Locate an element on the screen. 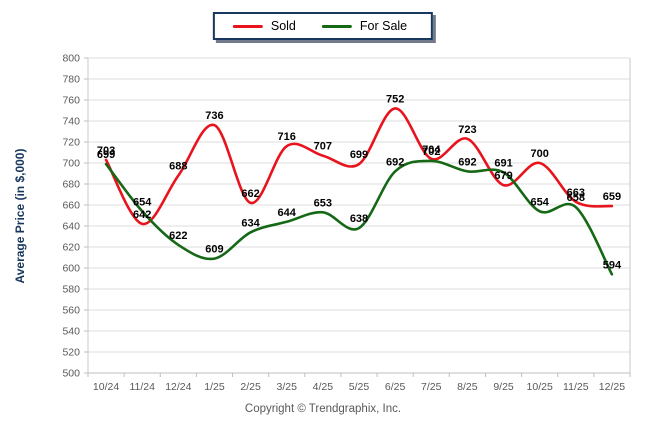 This screenshot has width=646, height=434. svg-text: 658 is located at coordinates (576, 198).